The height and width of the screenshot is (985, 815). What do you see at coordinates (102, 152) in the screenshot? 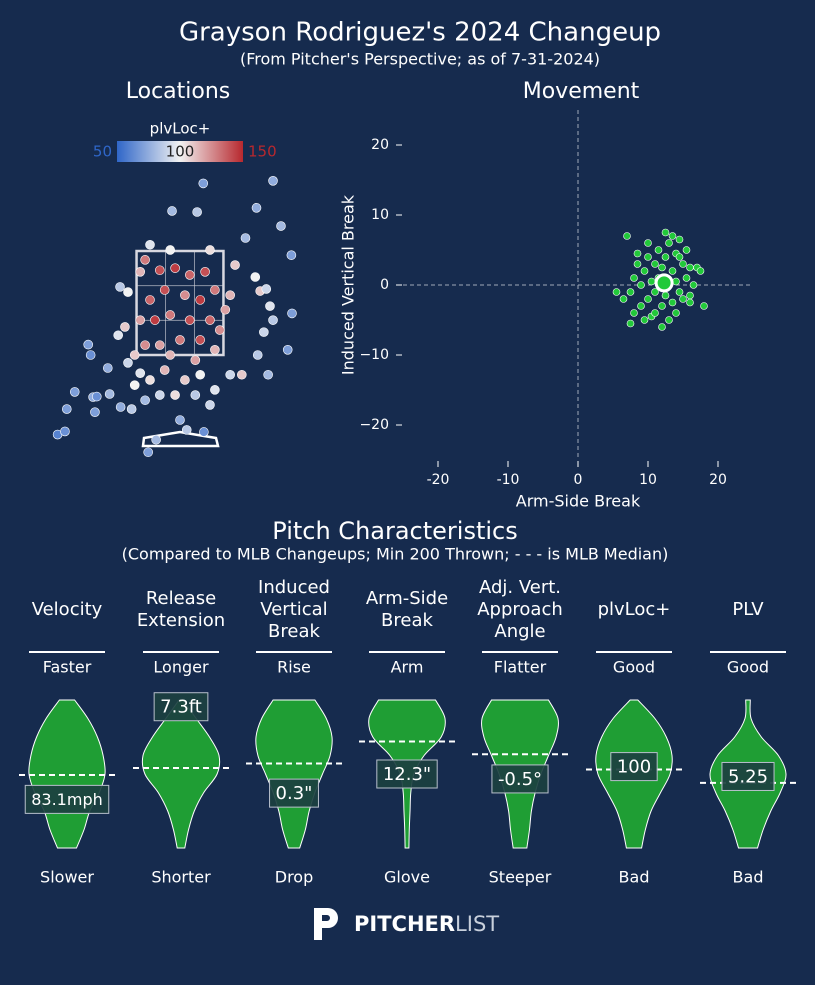
I see `colorbar-tick-label: 50` at bounding box center [102, 152].